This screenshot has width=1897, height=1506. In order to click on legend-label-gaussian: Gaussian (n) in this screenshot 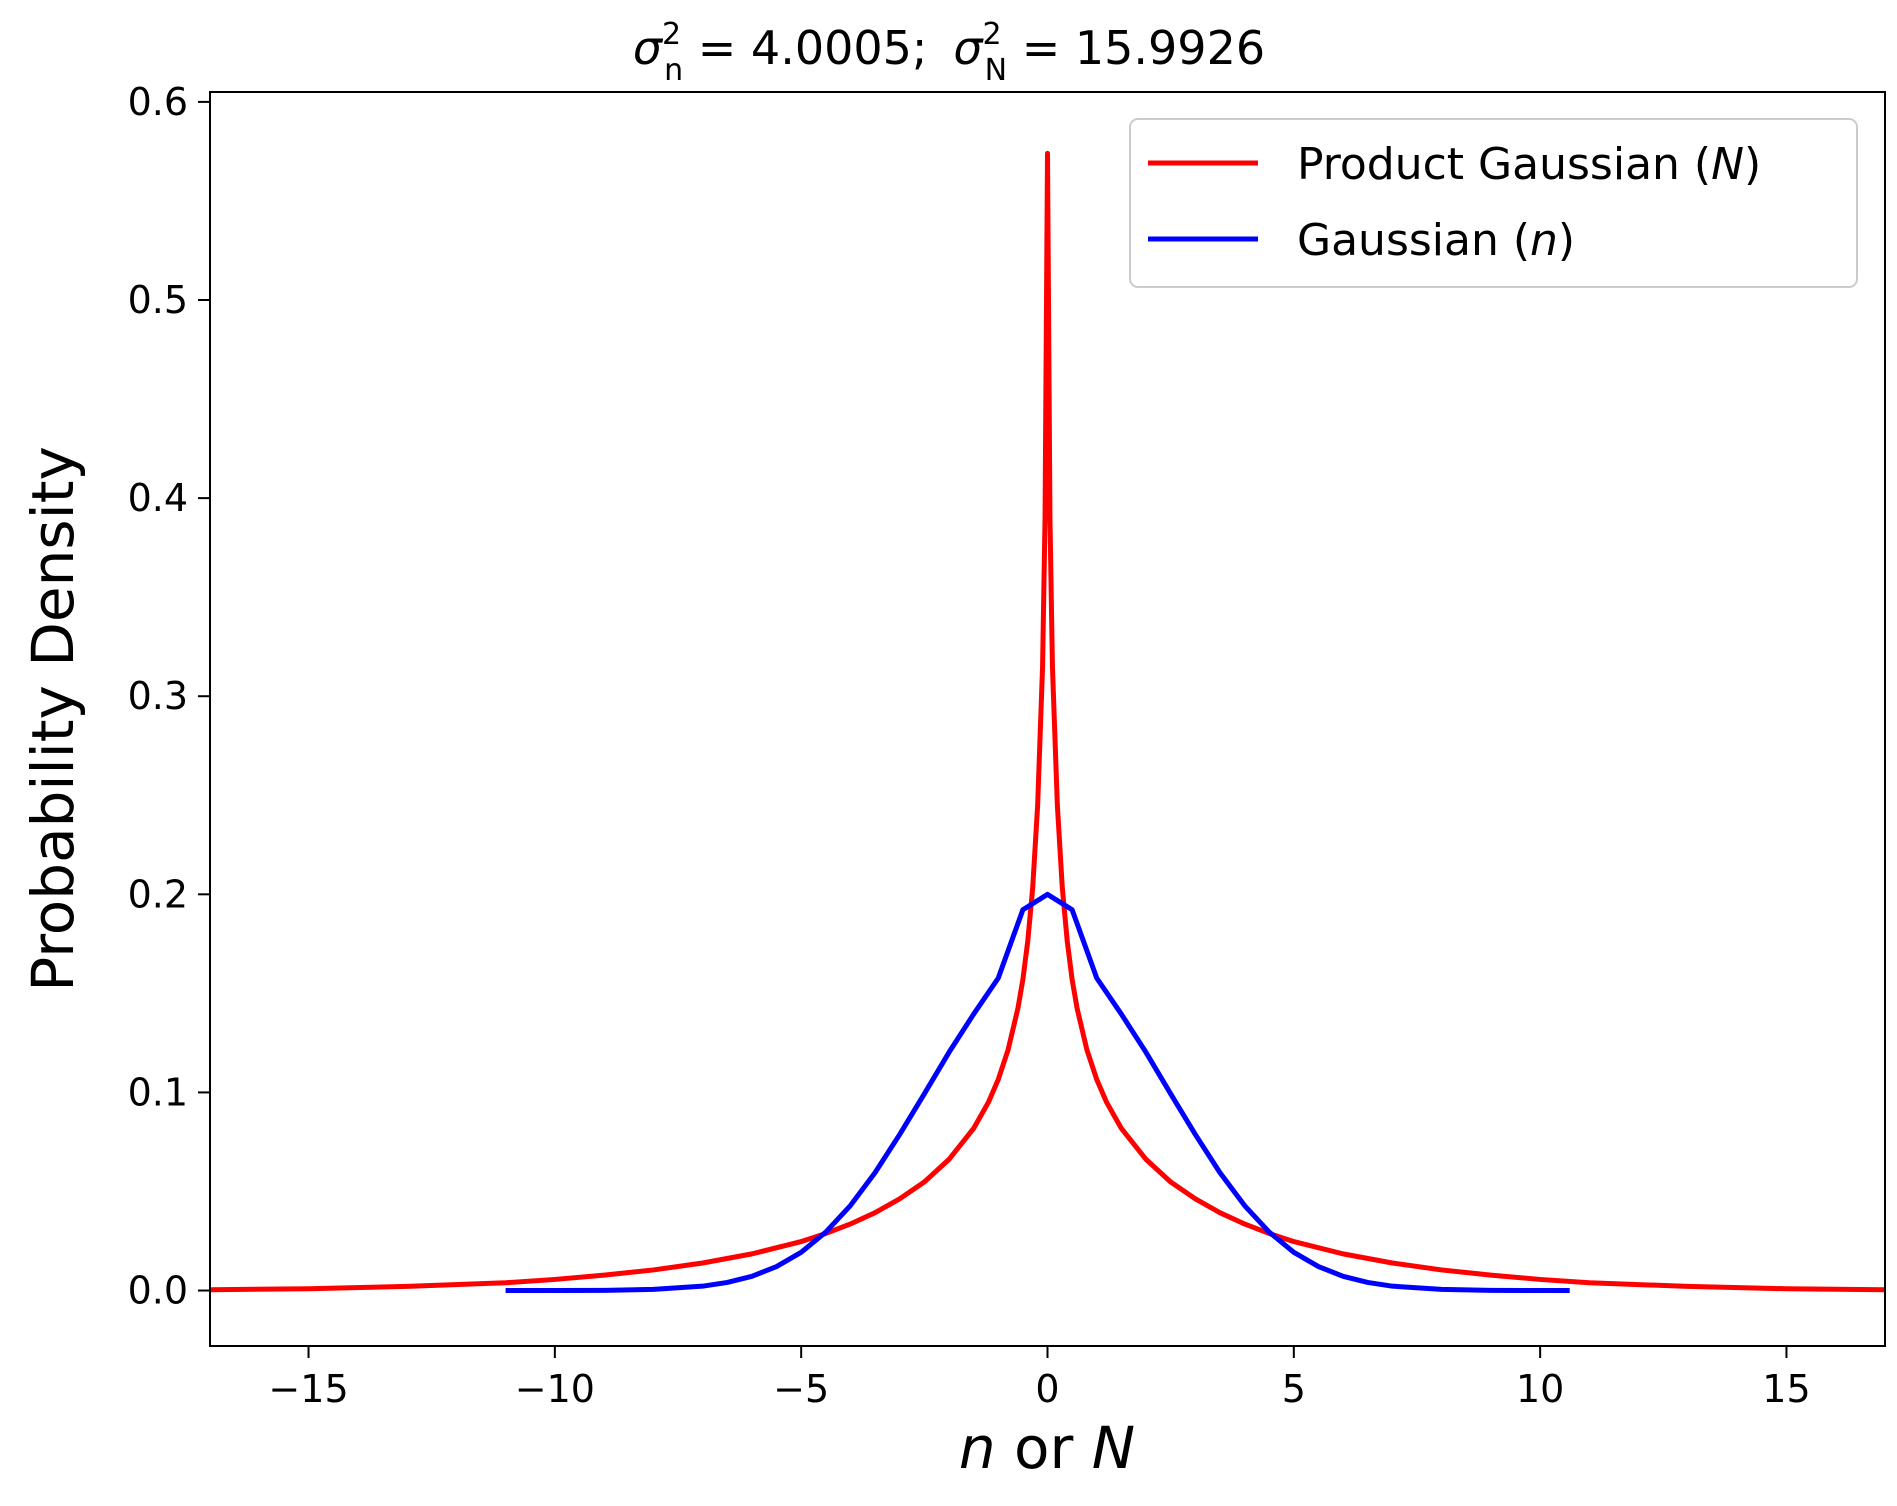, I will do `click(1436, 240)`.